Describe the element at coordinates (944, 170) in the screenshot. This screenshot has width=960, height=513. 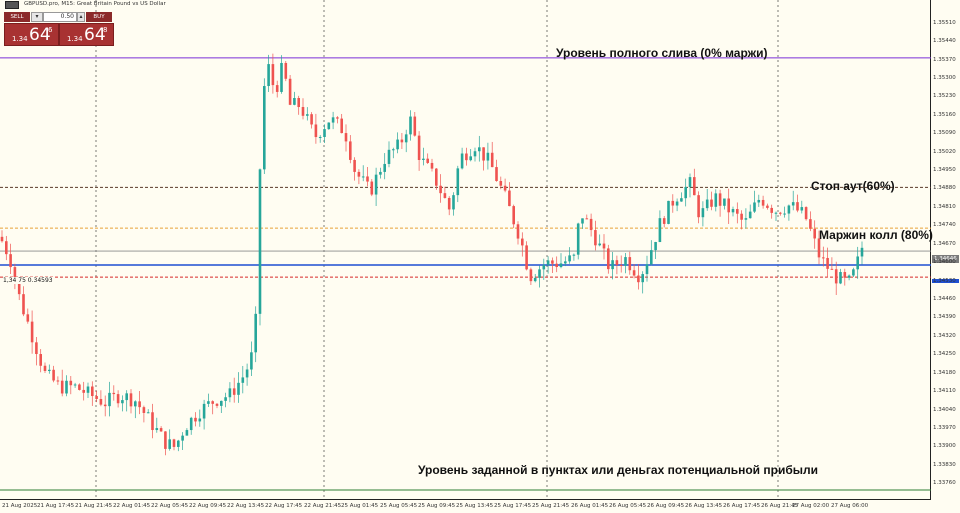
I see `price-tick-label: 1.34950` at that location.